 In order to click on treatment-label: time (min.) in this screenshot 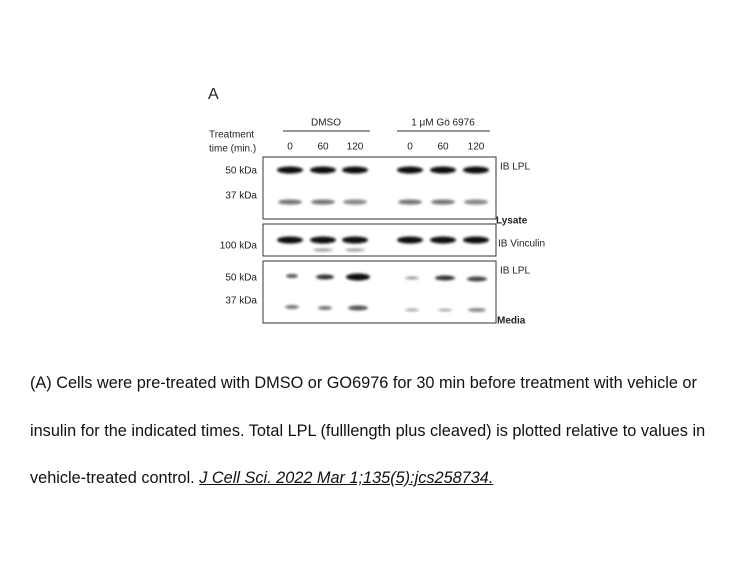, I will do `click(232, 149)`.